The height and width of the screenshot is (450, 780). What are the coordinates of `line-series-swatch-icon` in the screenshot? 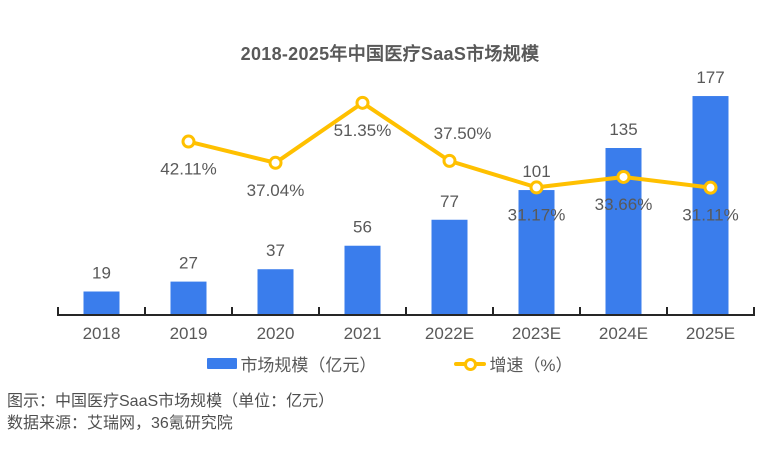 It's located at (470, 364).